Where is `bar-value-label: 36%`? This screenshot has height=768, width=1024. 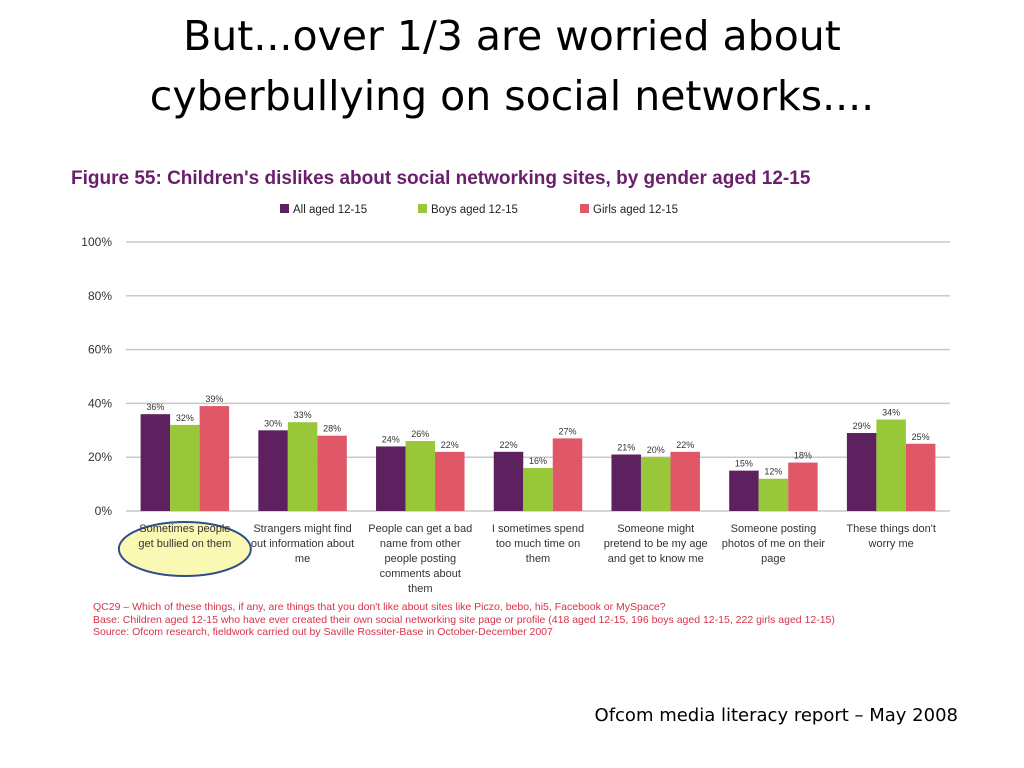
bar-value-label: 36% is located at coordinates (155, 407).